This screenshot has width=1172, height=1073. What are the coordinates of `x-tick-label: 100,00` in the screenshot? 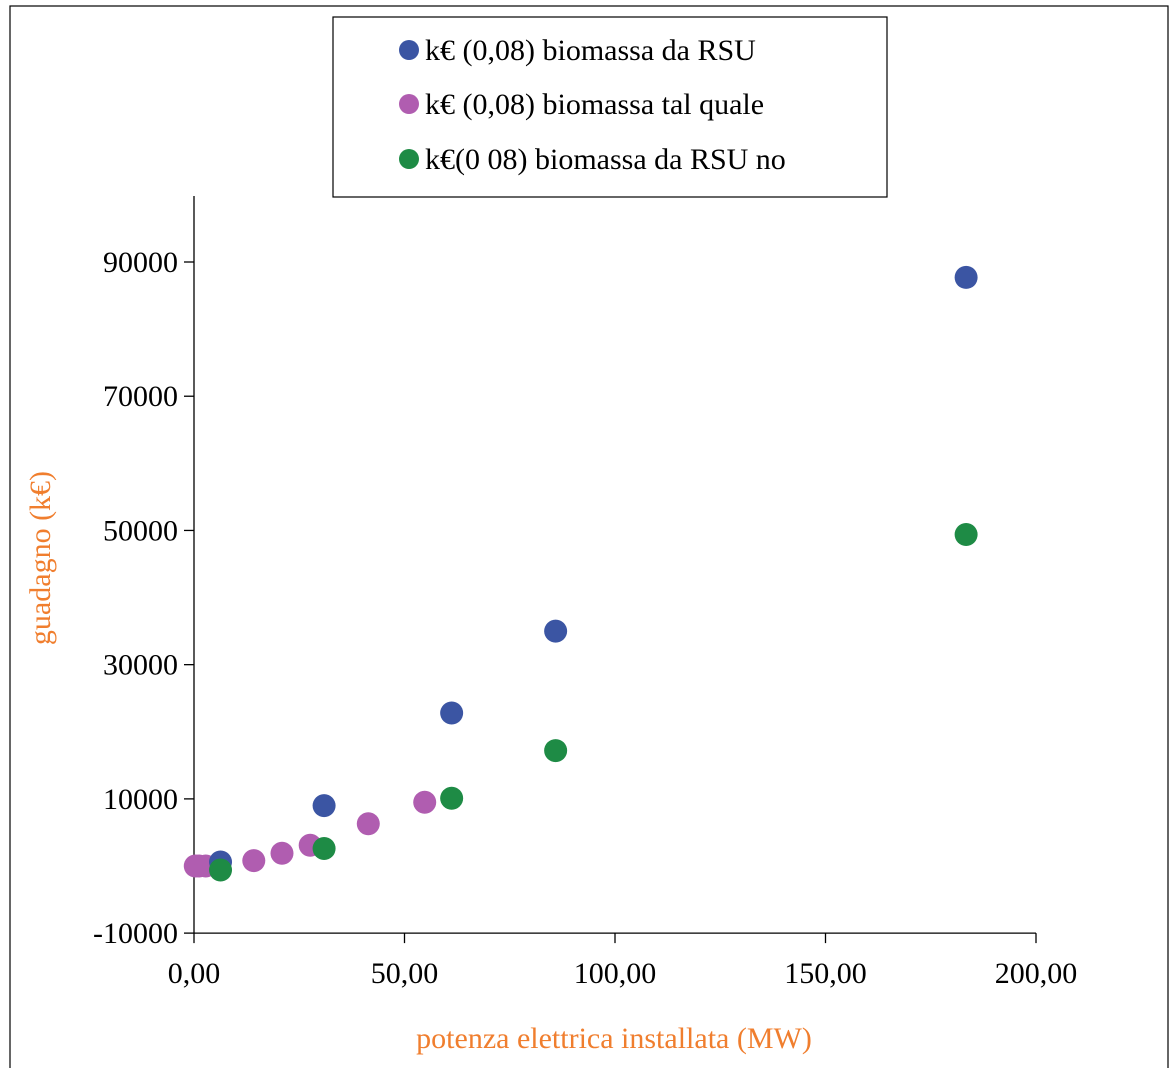 It's located at (615, 973).